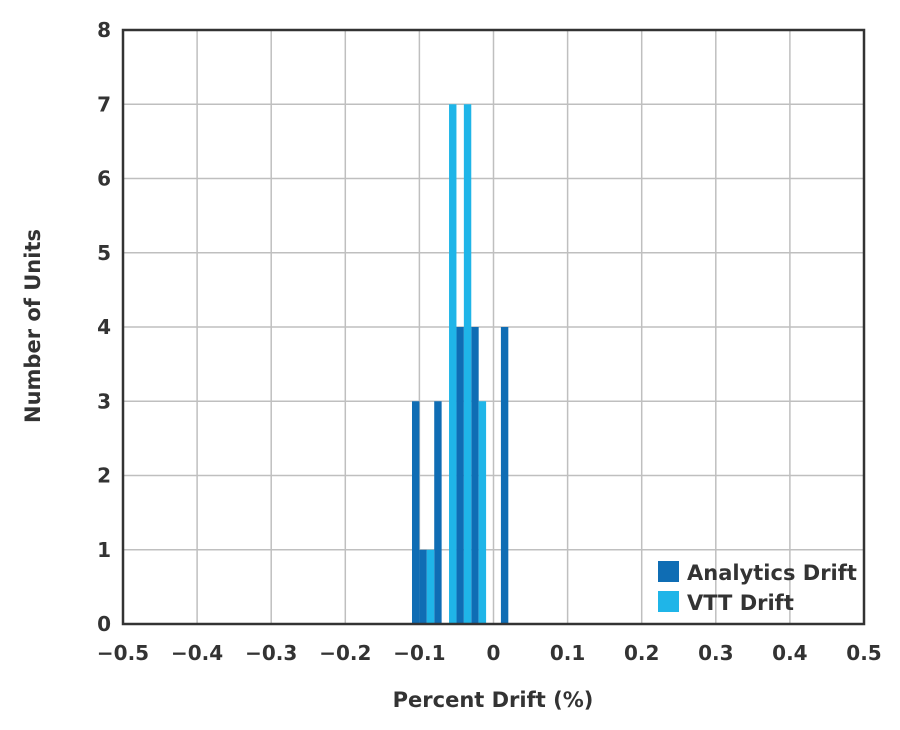 The height and width of the screenshot is (730, 900). I want to click on legend-label-vtt-drift: VTT Drift, so click(740, 603).